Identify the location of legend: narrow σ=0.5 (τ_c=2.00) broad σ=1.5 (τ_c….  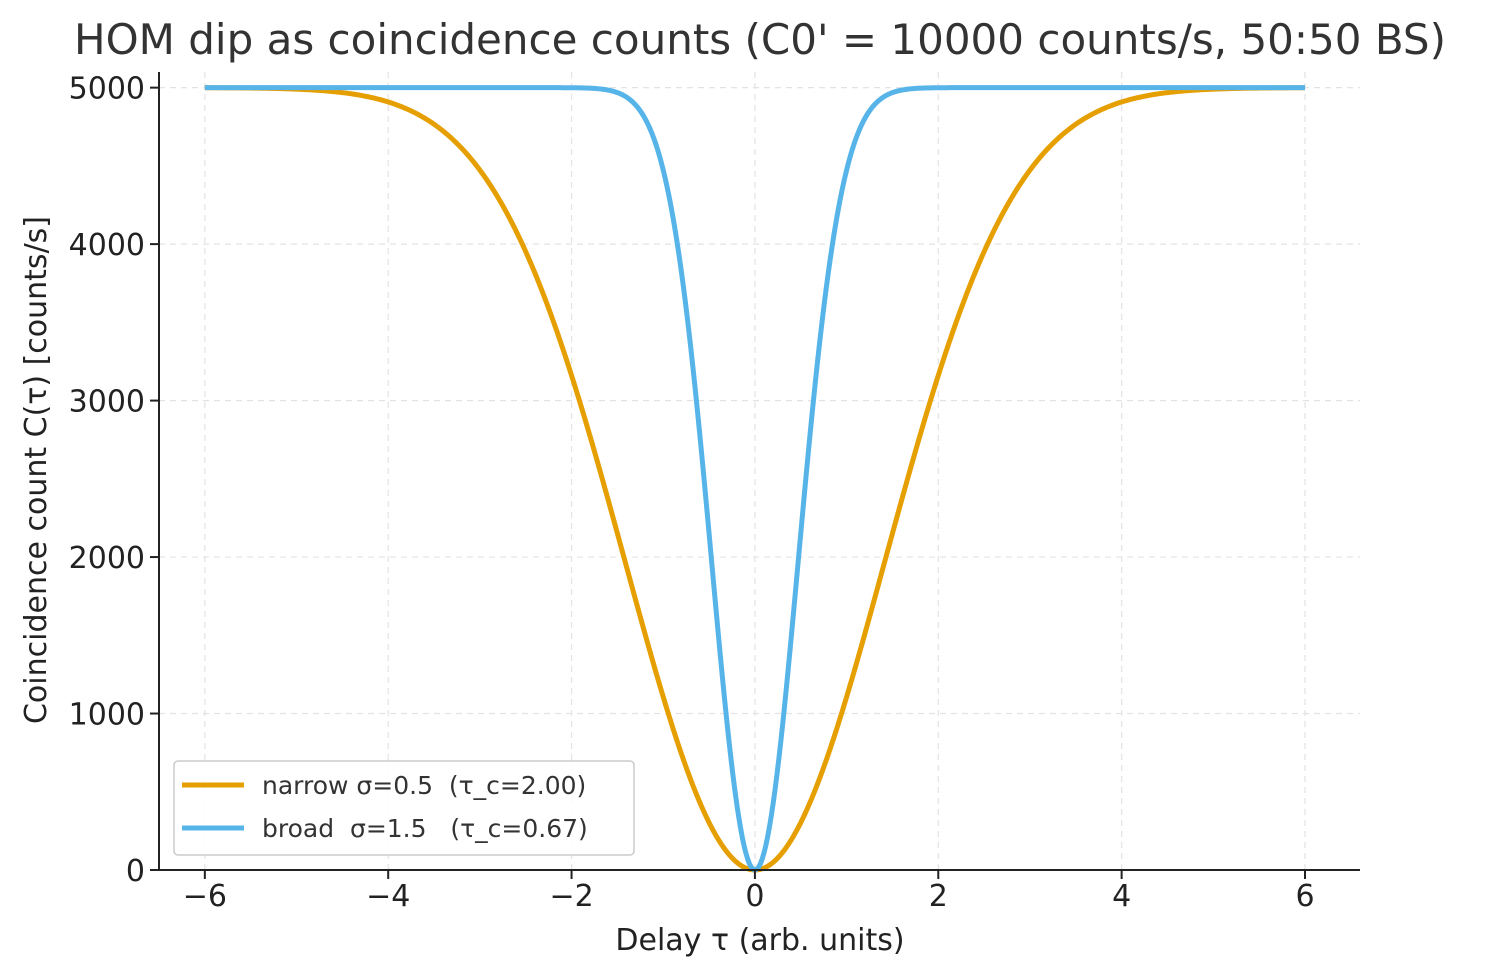
(404, 808).